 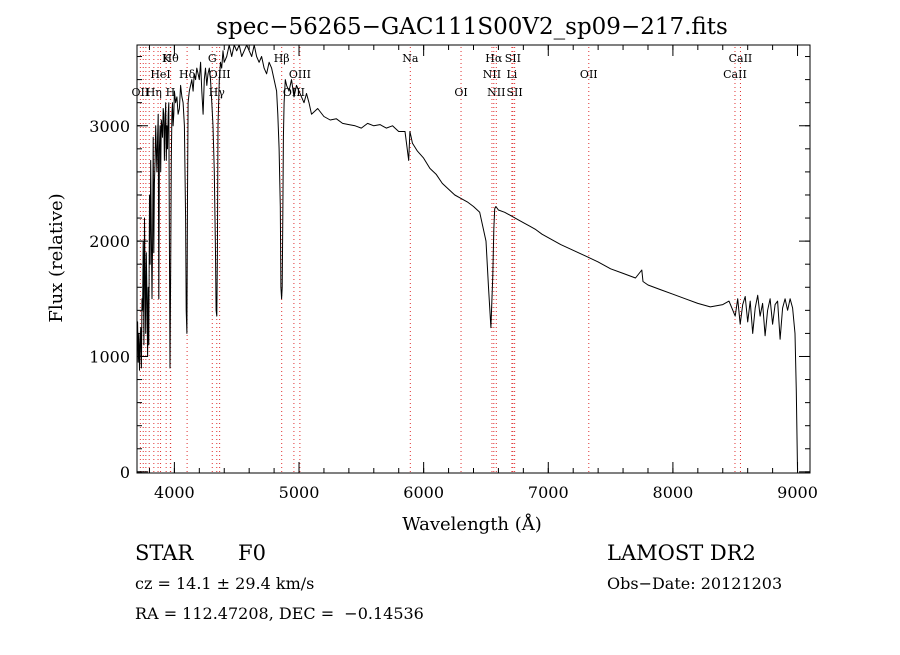 What do you see at coordinates (511, 74) in the screenshot?
I see `line-label-22: Li` at bounding box center [511, 74].